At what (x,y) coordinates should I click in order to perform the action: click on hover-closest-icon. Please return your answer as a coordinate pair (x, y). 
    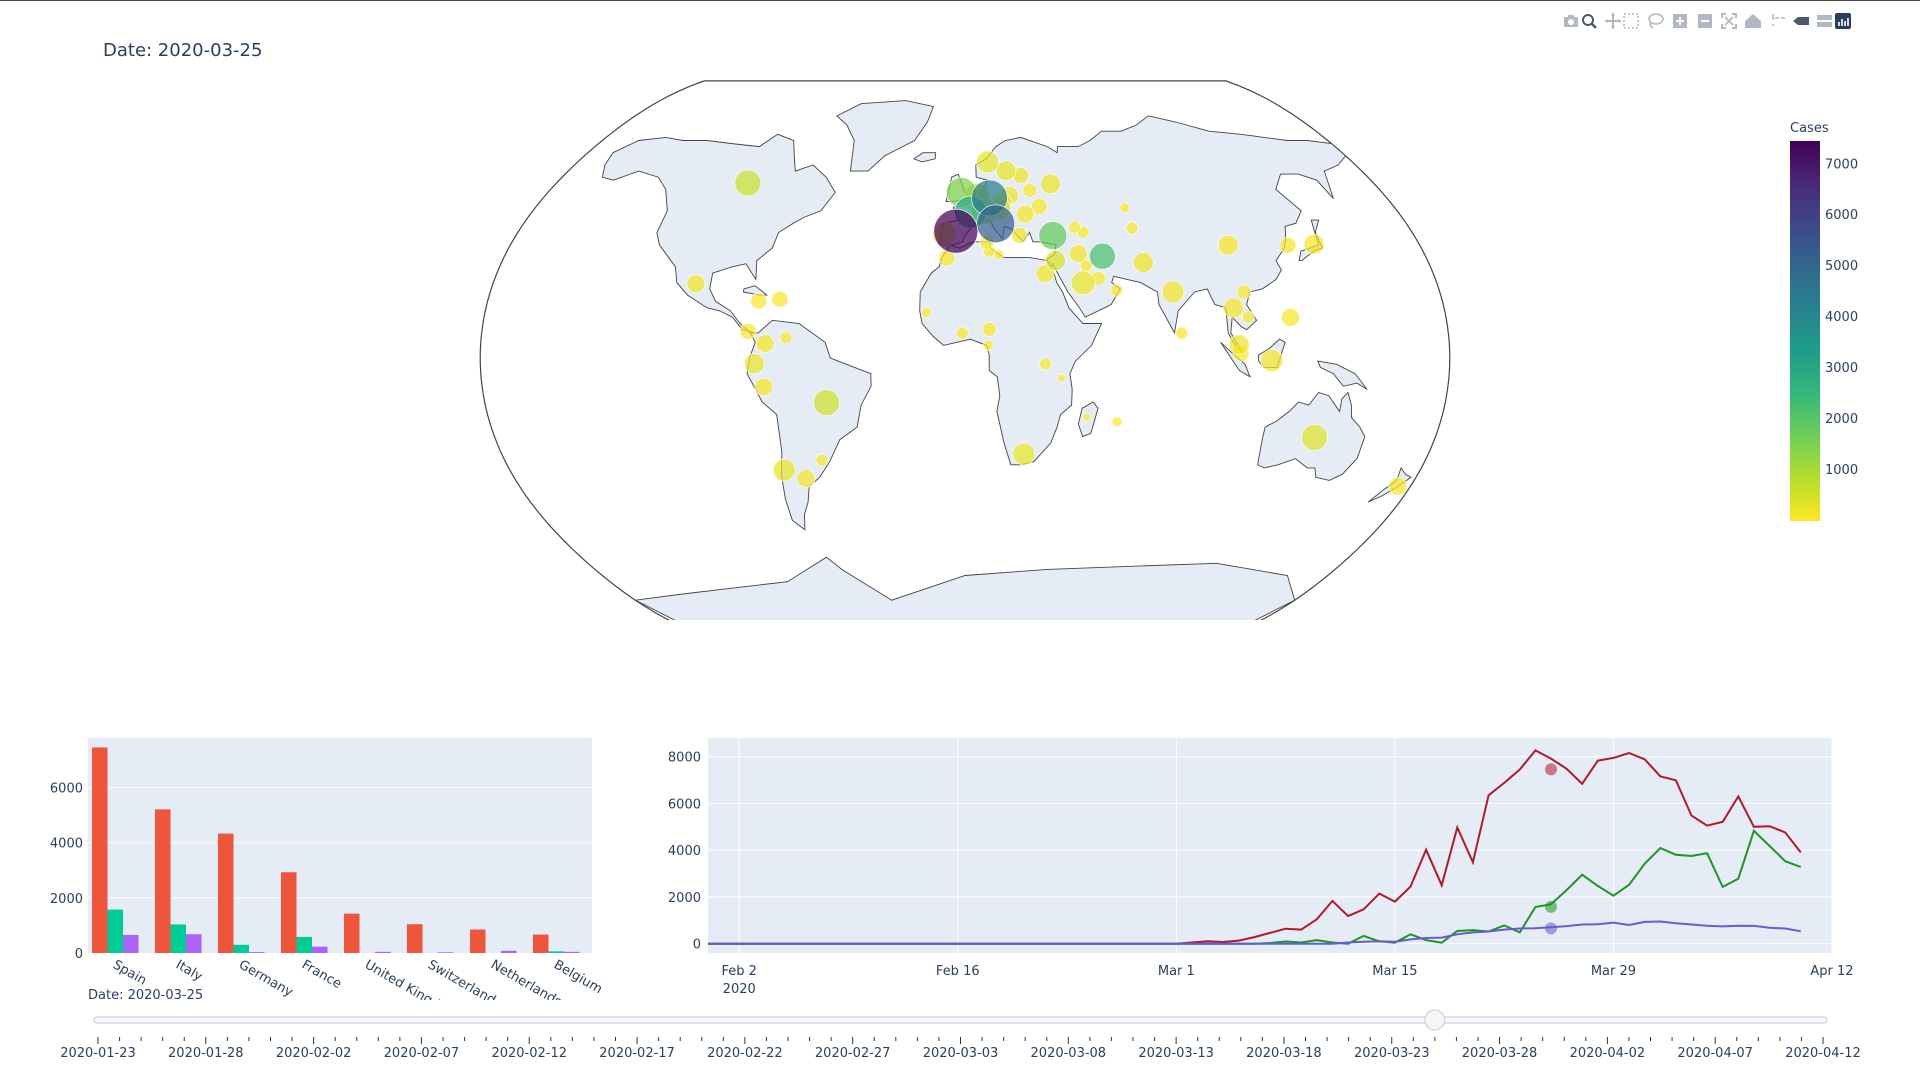
    Looking at the image, I should click on (1801, 21).